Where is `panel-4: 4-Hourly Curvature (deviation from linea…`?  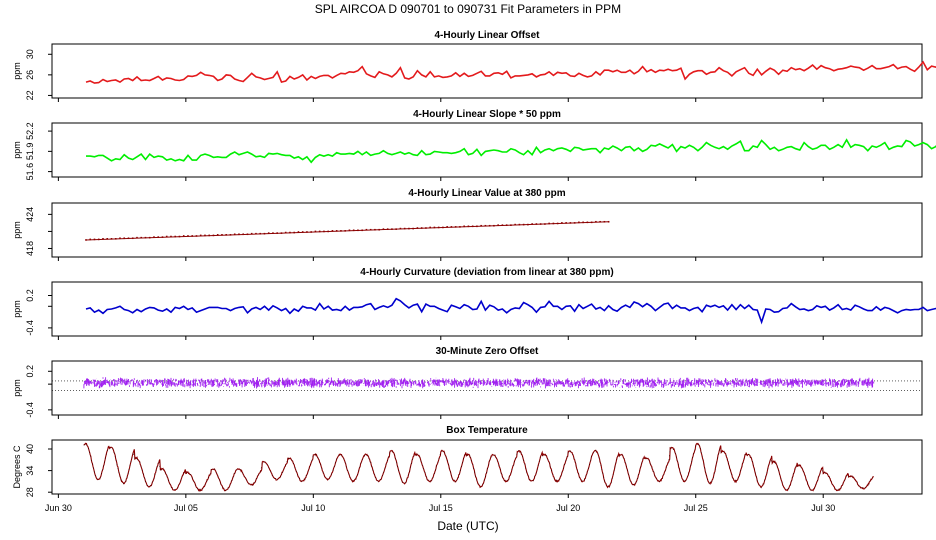 panel-4: 4-Hourly Curvature (deviation from linea… is located at coordinates (474, 303).